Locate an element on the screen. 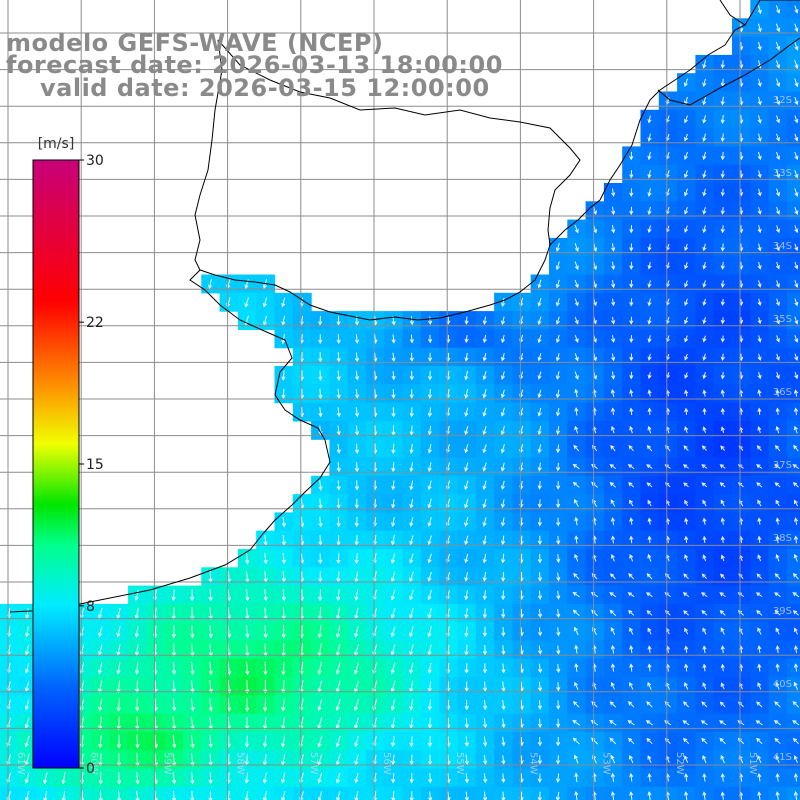 The image size is (800, 800). latitude-label: 33S is located at coordinates (782, 173).